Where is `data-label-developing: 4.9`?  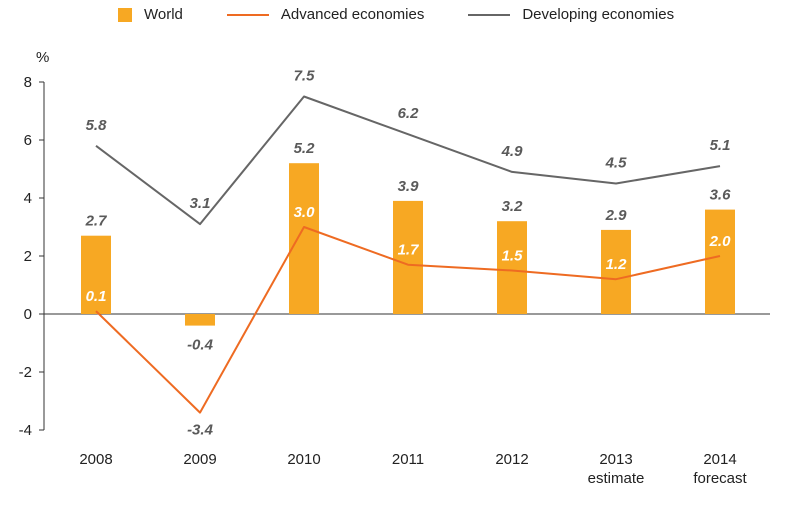
data-label-developing: 4.9 is located at coordinates (512, 151).